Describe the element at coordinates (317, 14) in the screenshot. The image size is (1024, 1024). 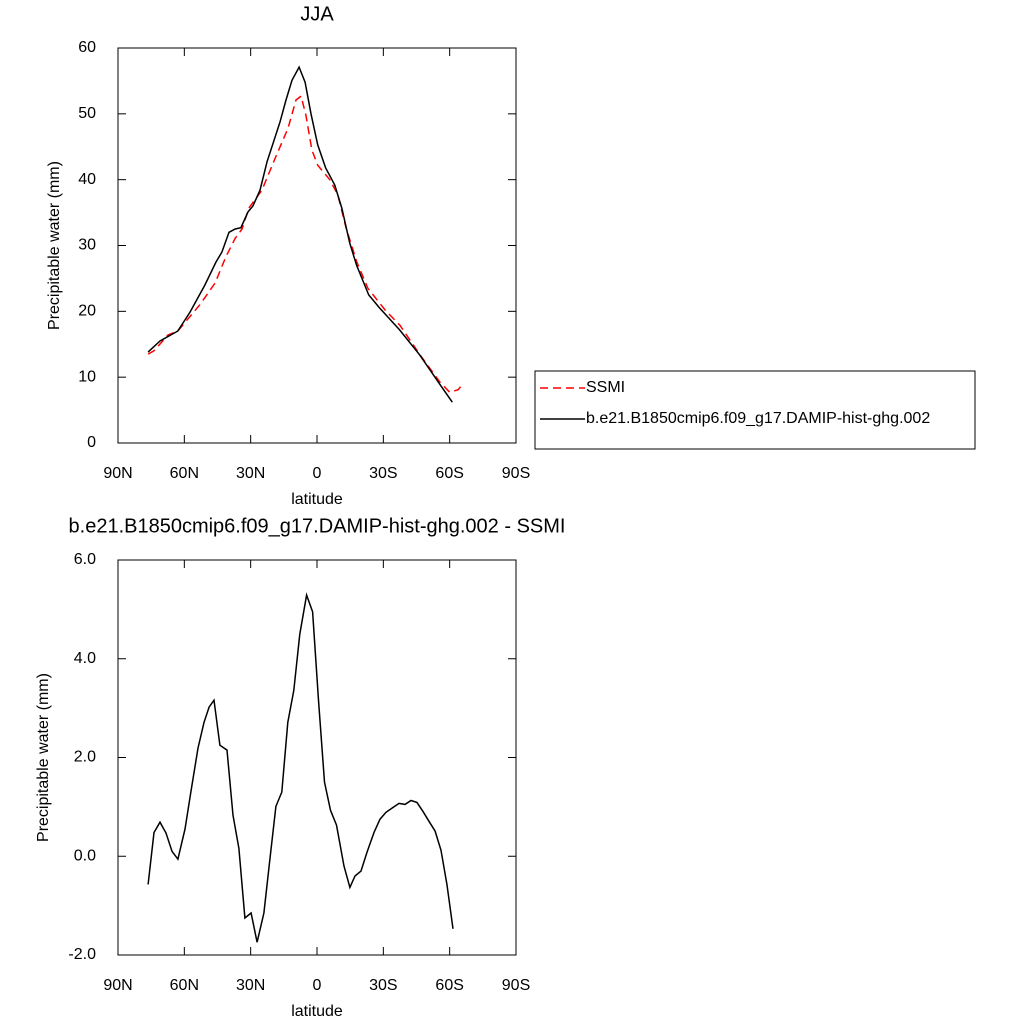
I see `chart-title: JJA` at that location.